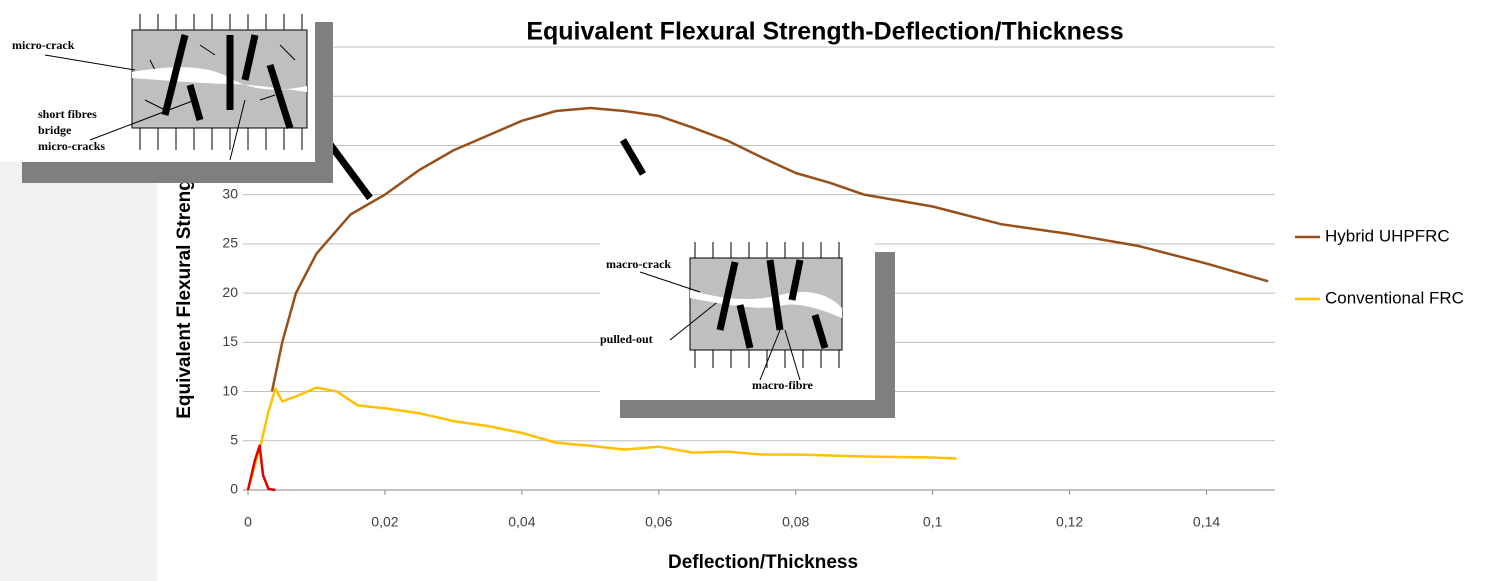 The height and width of the screenshot is (581, 1501). Describe the element at coordinates (67, 114) in the screenshot. I see `annotation: short fibres` at that location.